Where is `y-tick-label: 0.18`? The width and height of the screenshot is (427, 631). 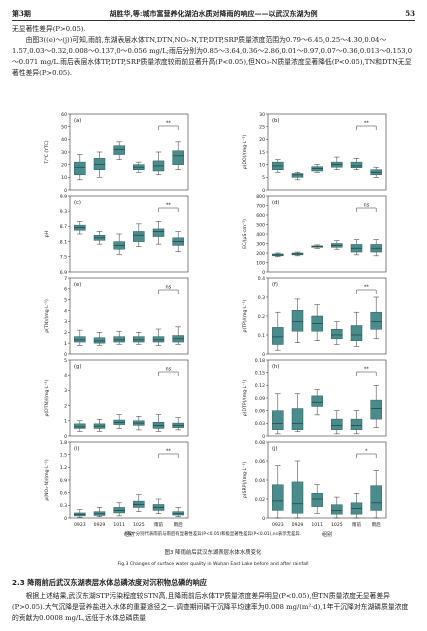 y-tick-label: 0.18 is located at coordinates (260, 361).